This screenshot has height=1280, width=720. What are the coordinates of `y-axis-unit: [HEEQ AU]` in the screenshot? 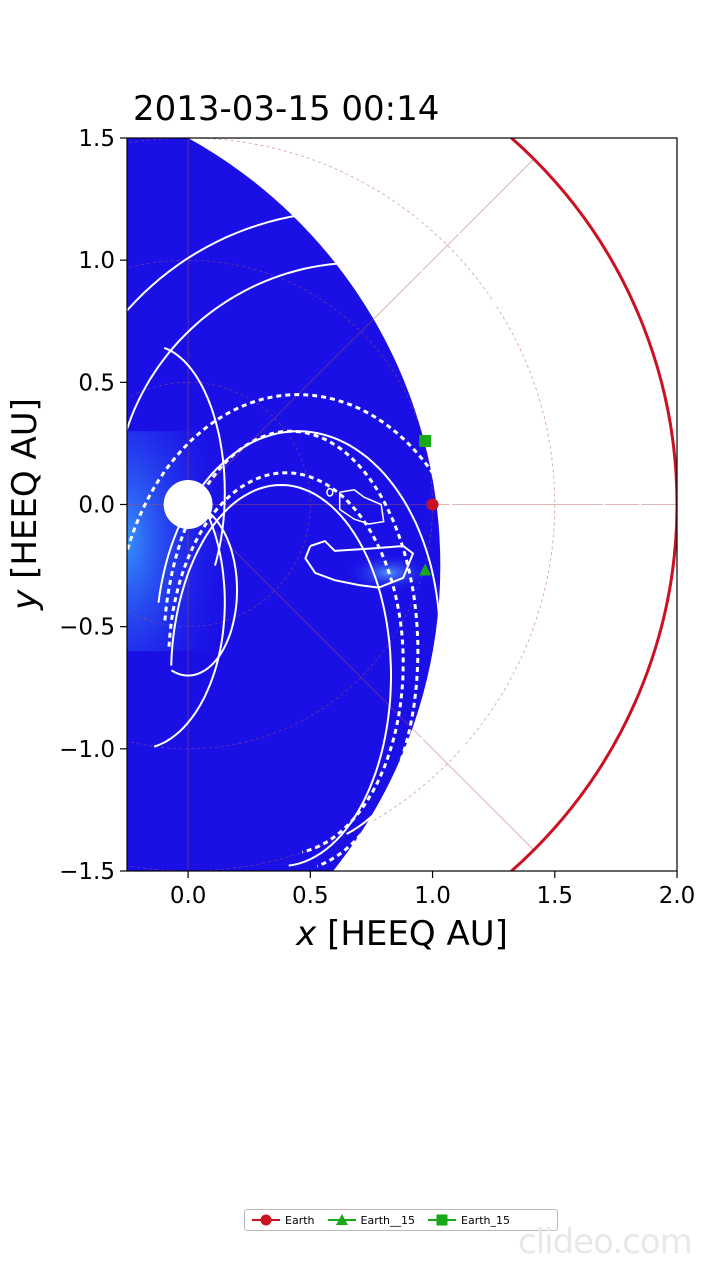 It's located at (25, 494).